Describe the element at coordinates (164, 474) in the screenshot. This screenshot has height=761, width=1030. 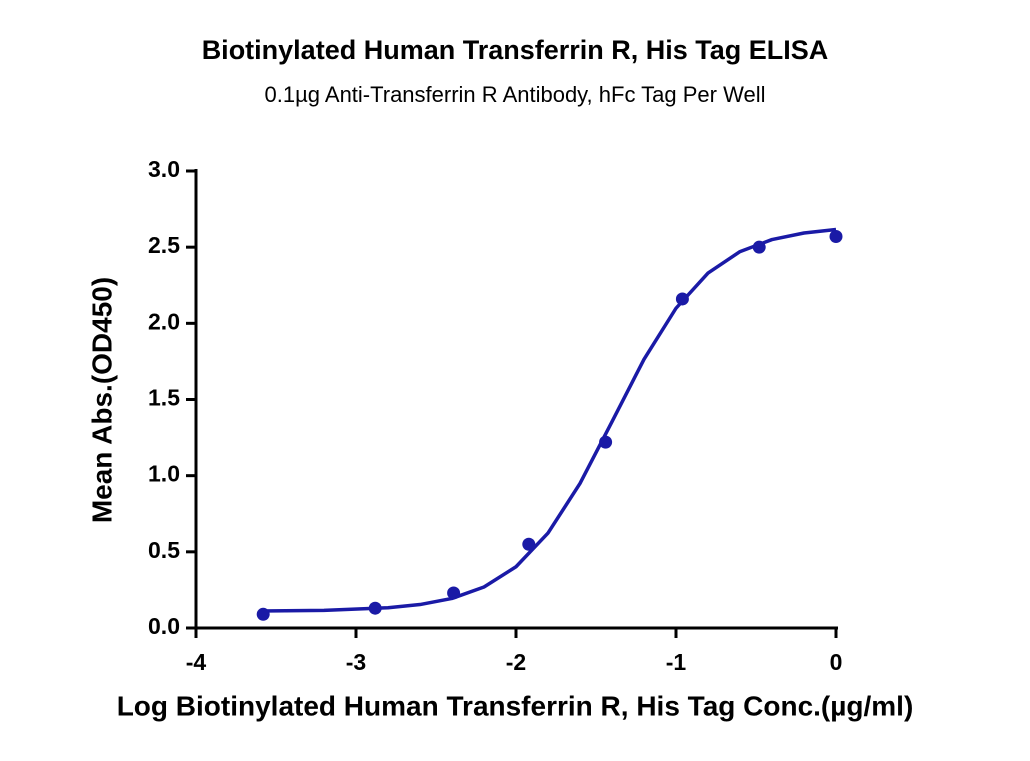
I see `y-tick-label: 1.0` at that location.